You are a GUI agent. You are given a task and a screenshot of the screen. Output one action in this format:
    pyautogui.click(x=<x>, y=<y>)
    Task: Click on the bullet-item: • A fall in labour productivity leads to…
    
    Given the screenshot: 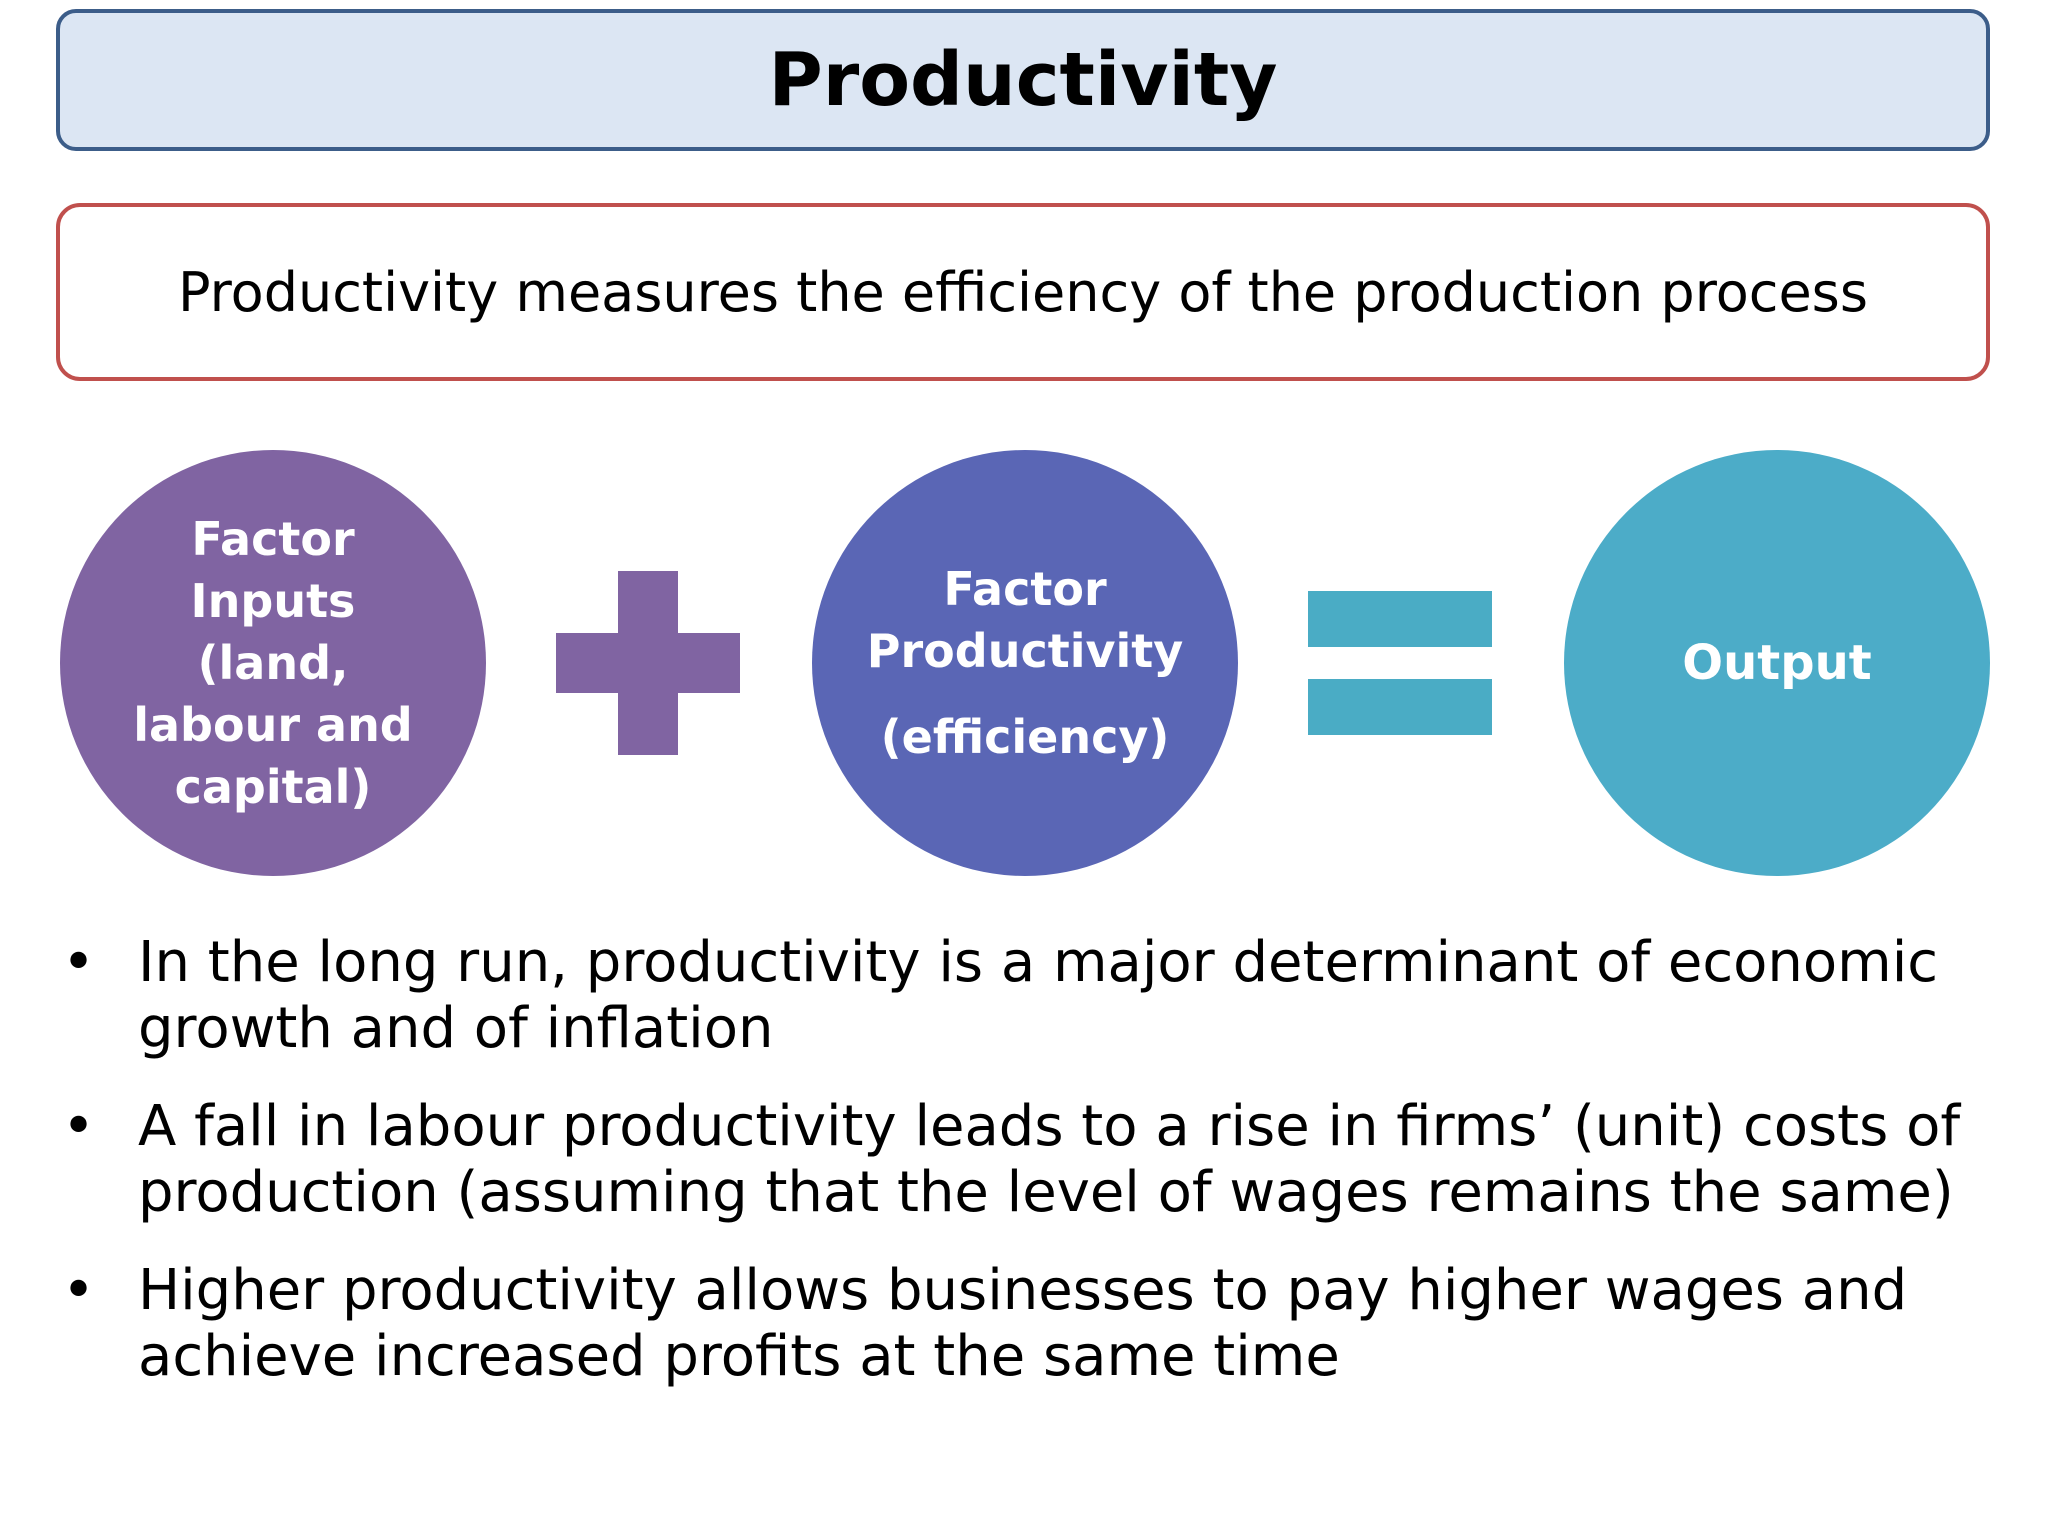 What is the action you would take?
    pyautogui.click(x=1021, y=1160)
    